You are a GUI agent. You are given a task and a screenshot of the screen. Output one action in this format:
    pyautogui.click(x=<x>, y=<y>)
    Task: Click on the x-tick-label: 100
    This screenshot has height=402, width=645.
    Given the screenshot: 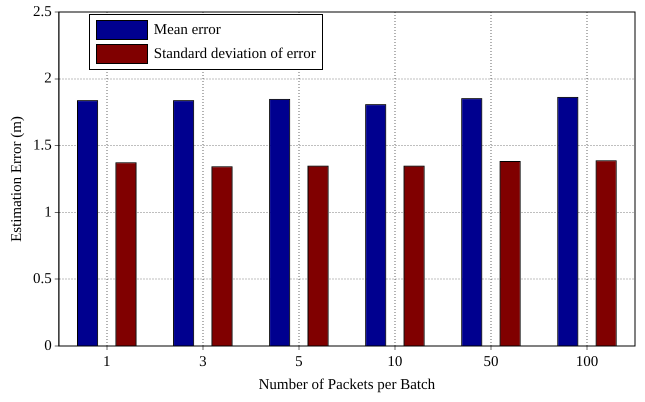 What is the action you would take?
    pyautogui.click(x=587, y=362)
    